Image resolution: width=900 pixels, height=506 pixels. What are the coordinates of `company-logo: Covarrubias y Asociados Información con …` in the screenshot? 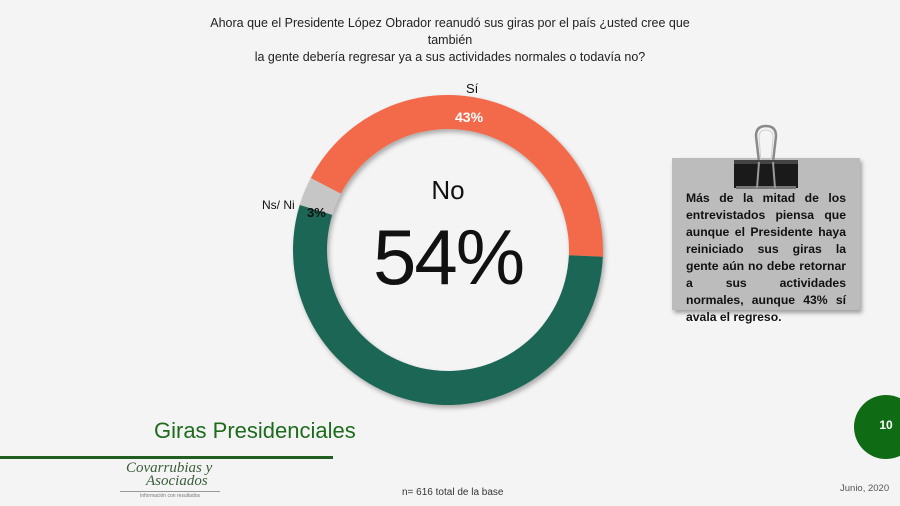 It's located at (170, 479).